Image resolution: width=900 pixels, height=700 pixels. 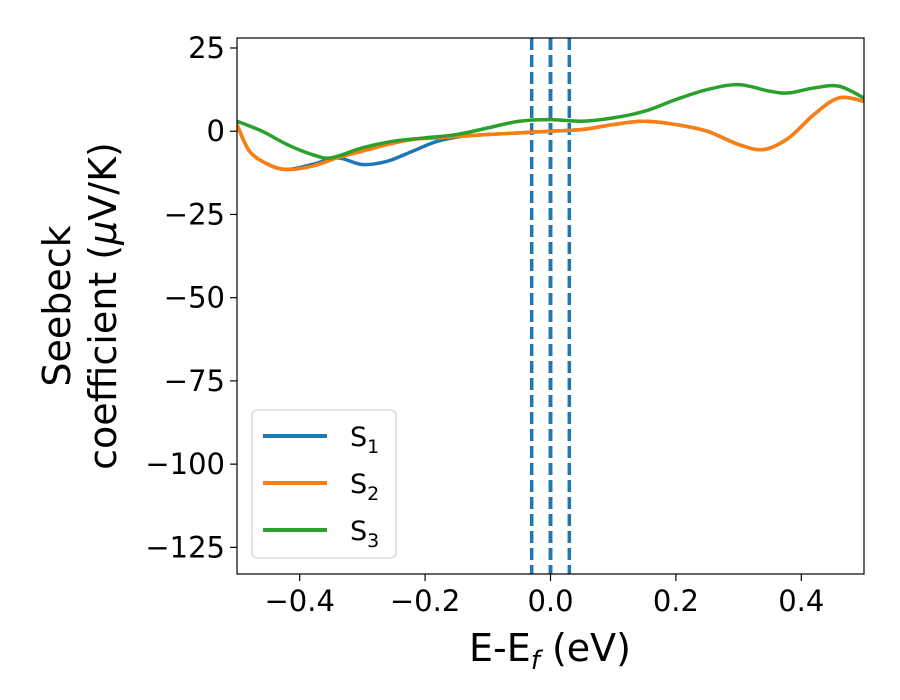 What do you see at coordinates (321, 487) in the screenshot?
I see `legend-entry-s2: S2` at bounding box center [321, 487].